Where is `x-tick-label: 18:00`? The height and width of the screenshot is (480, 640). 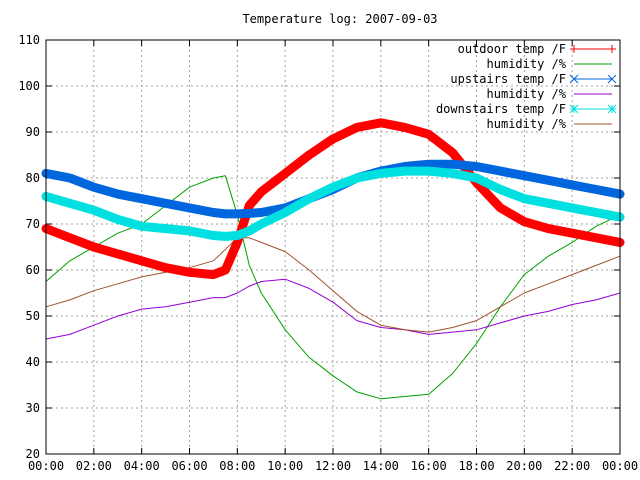 x-tick-label: 18:00 is located at coordinates (476, 466).